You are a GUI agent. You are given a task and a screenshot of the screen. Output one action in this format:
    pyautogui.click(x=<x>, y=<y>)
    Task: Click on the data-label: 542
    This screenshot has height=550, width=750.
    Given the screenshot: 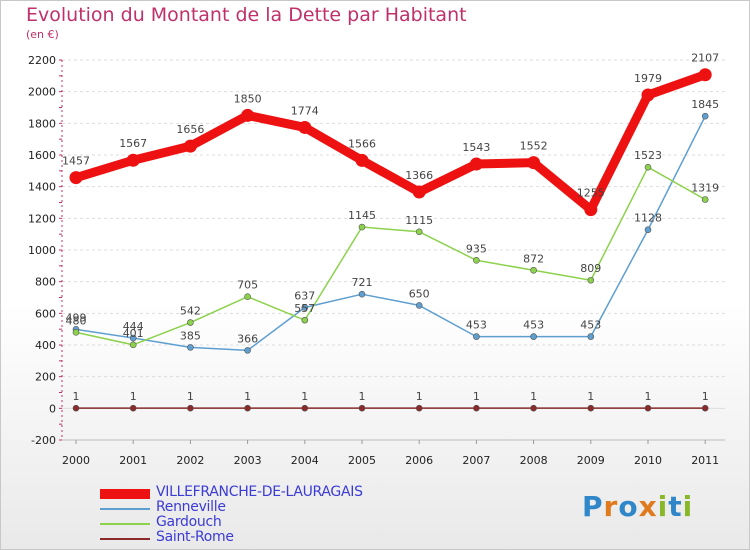 What is the action you would take?
    pyautogui.click(x=190, y=311)
    